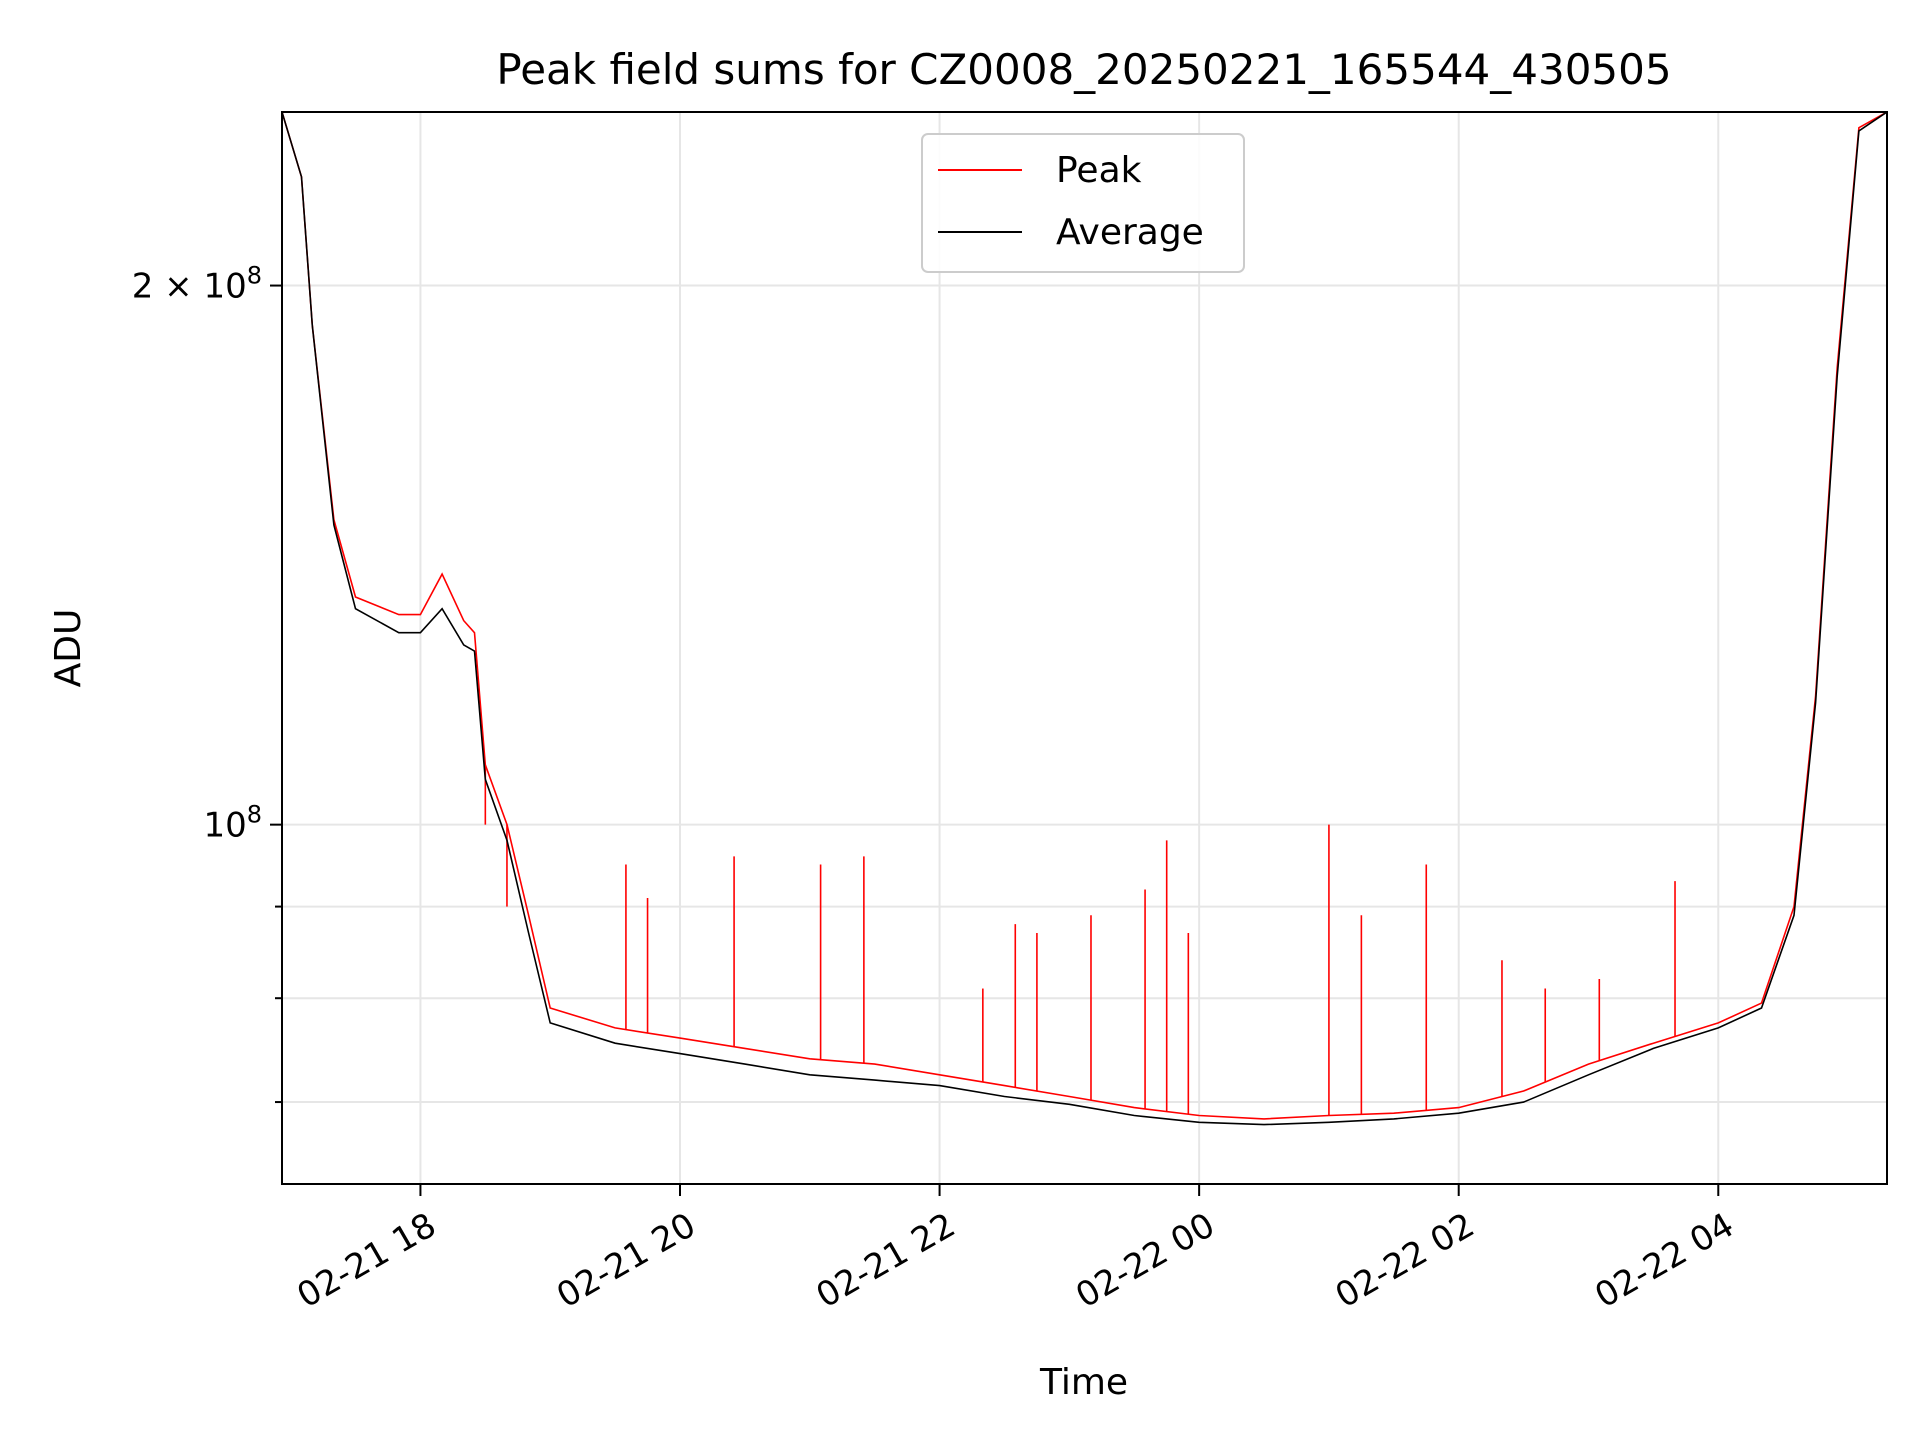 The image size is (1920, 1440). I want to click on y-axis: 2 × 108 108, so click(207, 683).